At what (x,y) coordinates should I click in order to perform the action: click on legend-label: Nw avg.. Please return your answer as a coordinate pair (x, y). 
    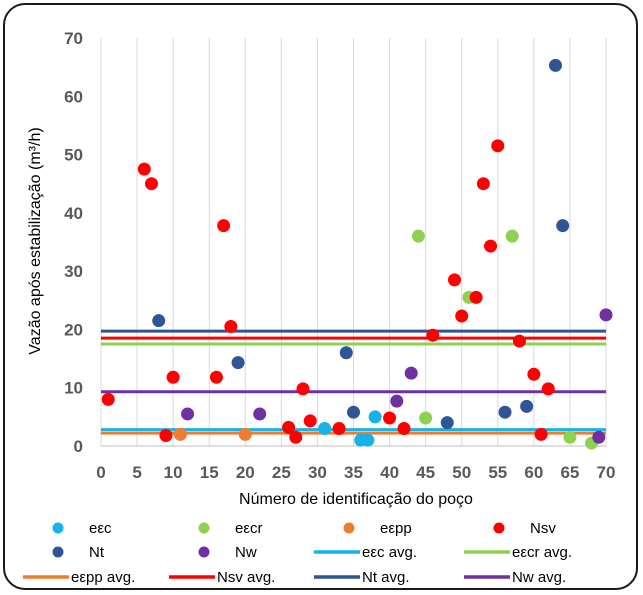
    Looking at the image, I should click on (539, 577).